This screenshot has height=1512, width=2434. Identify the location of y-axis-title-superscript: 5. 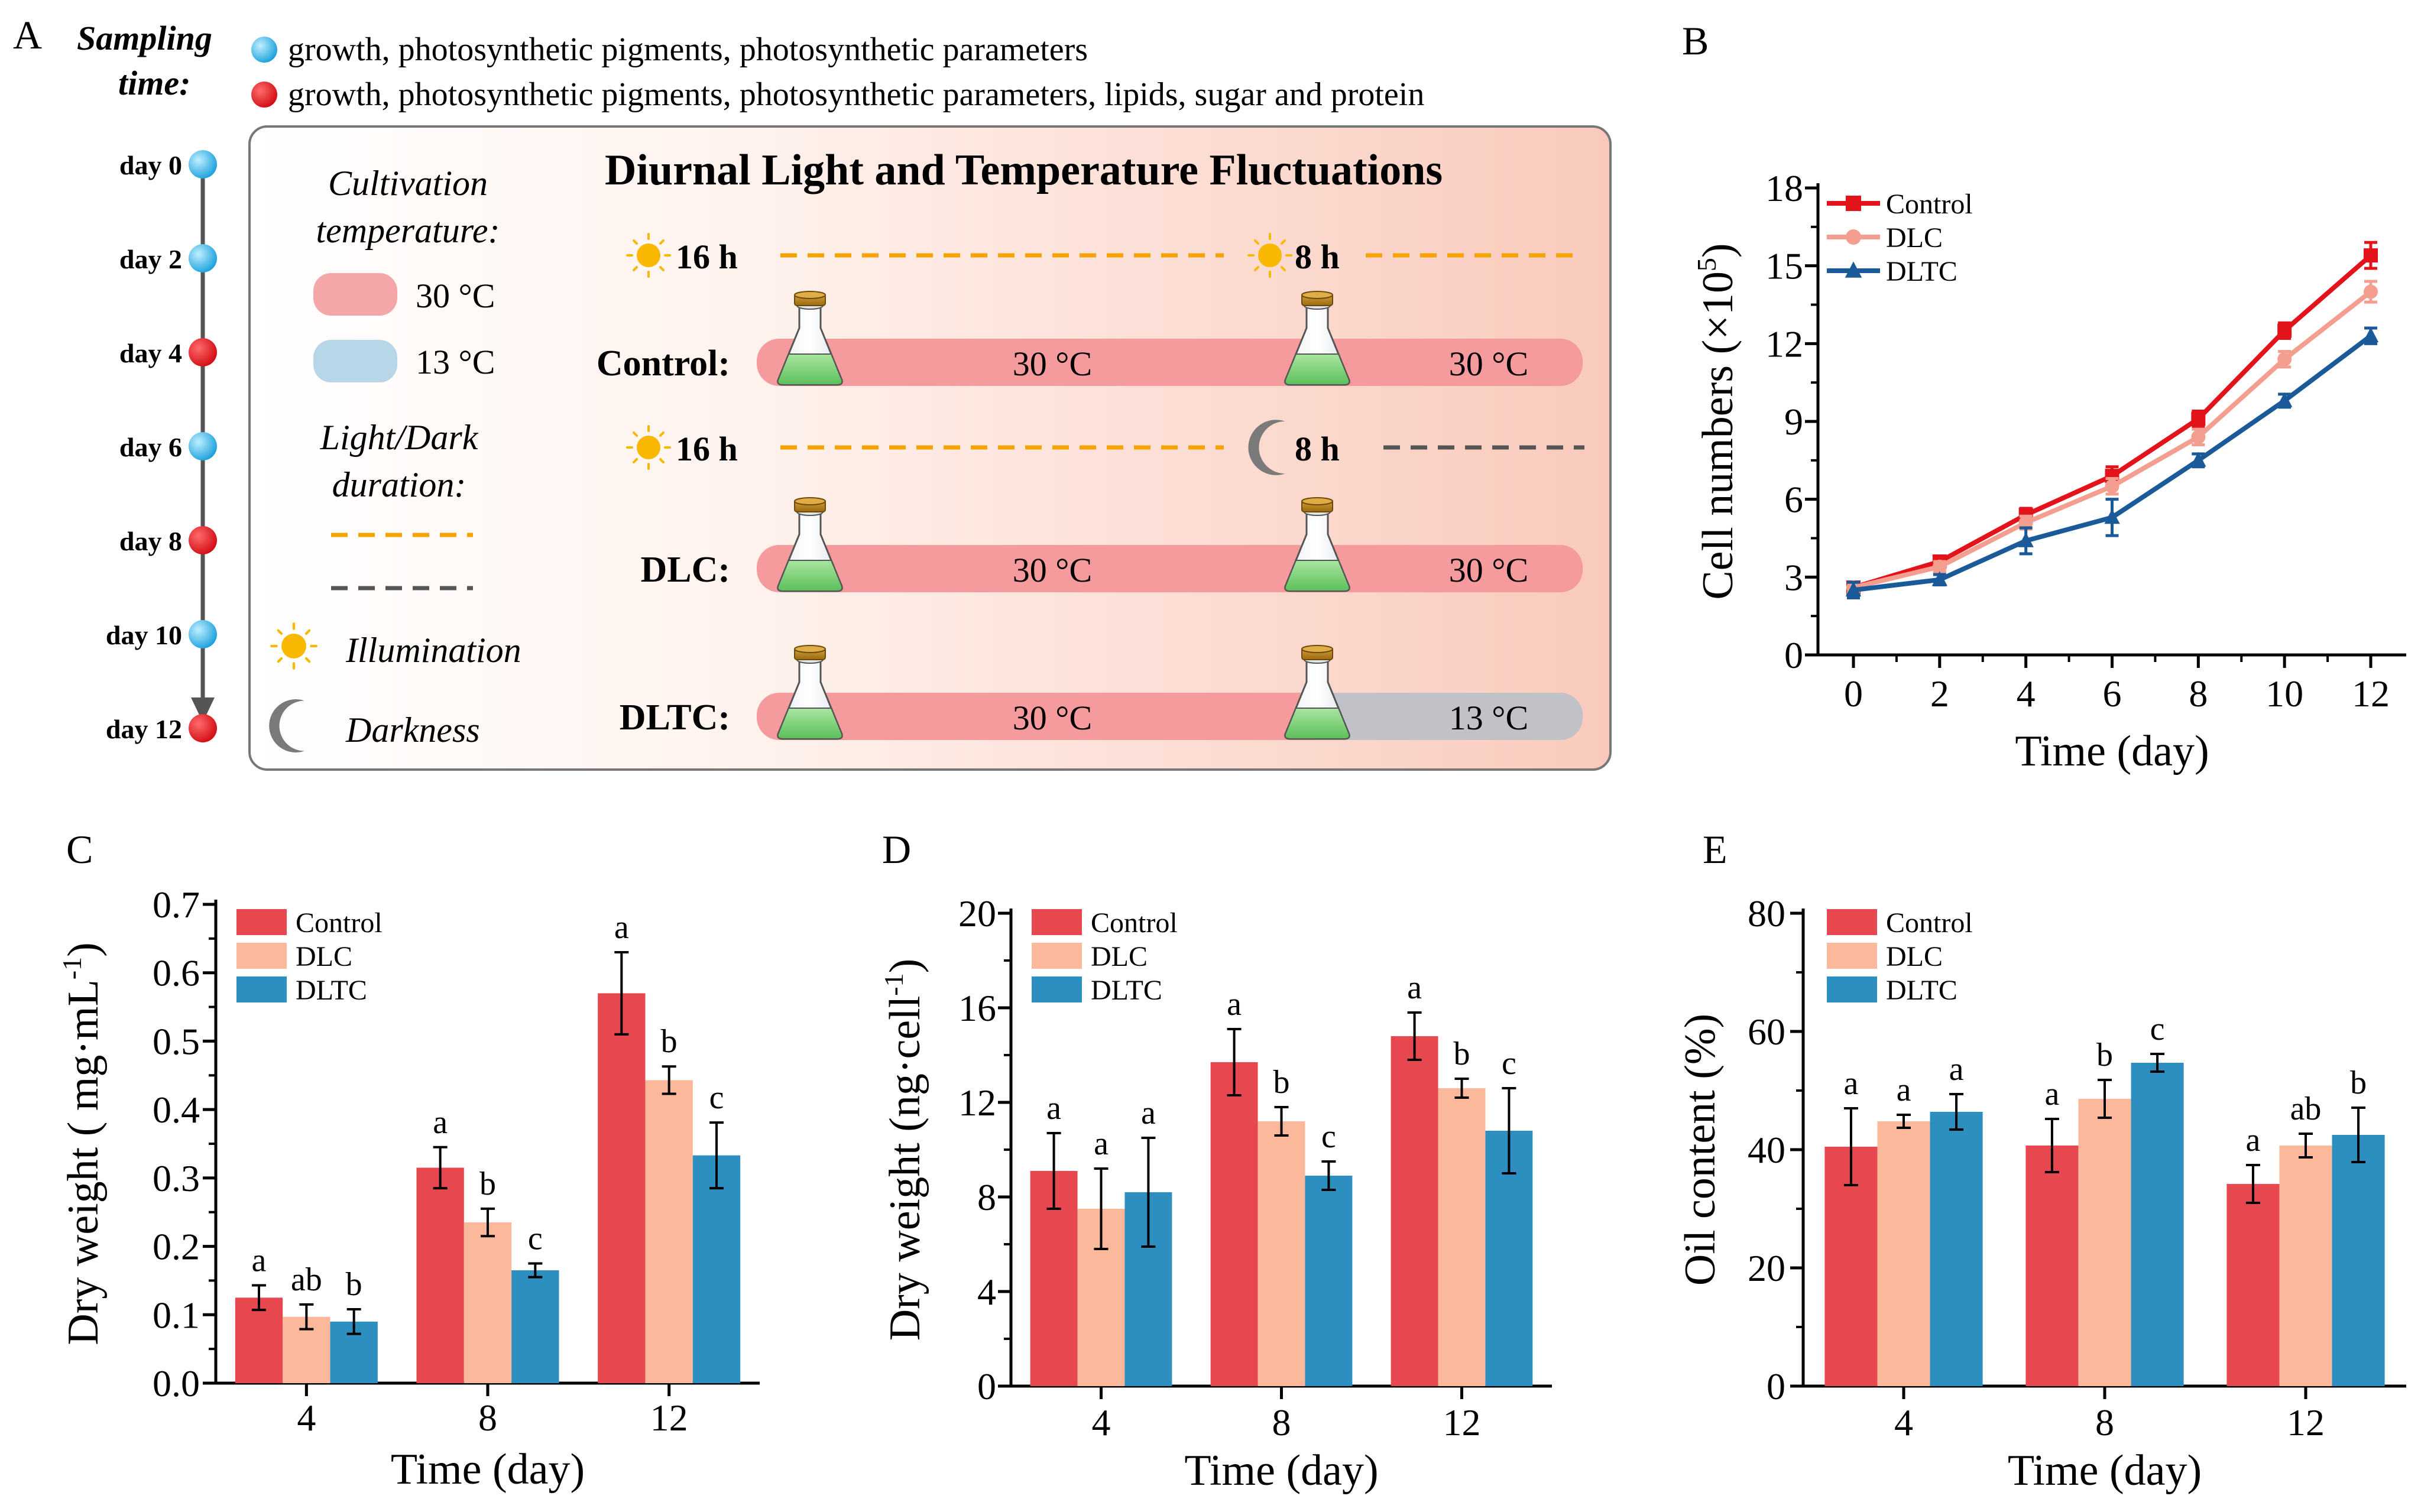
(1706, 264).